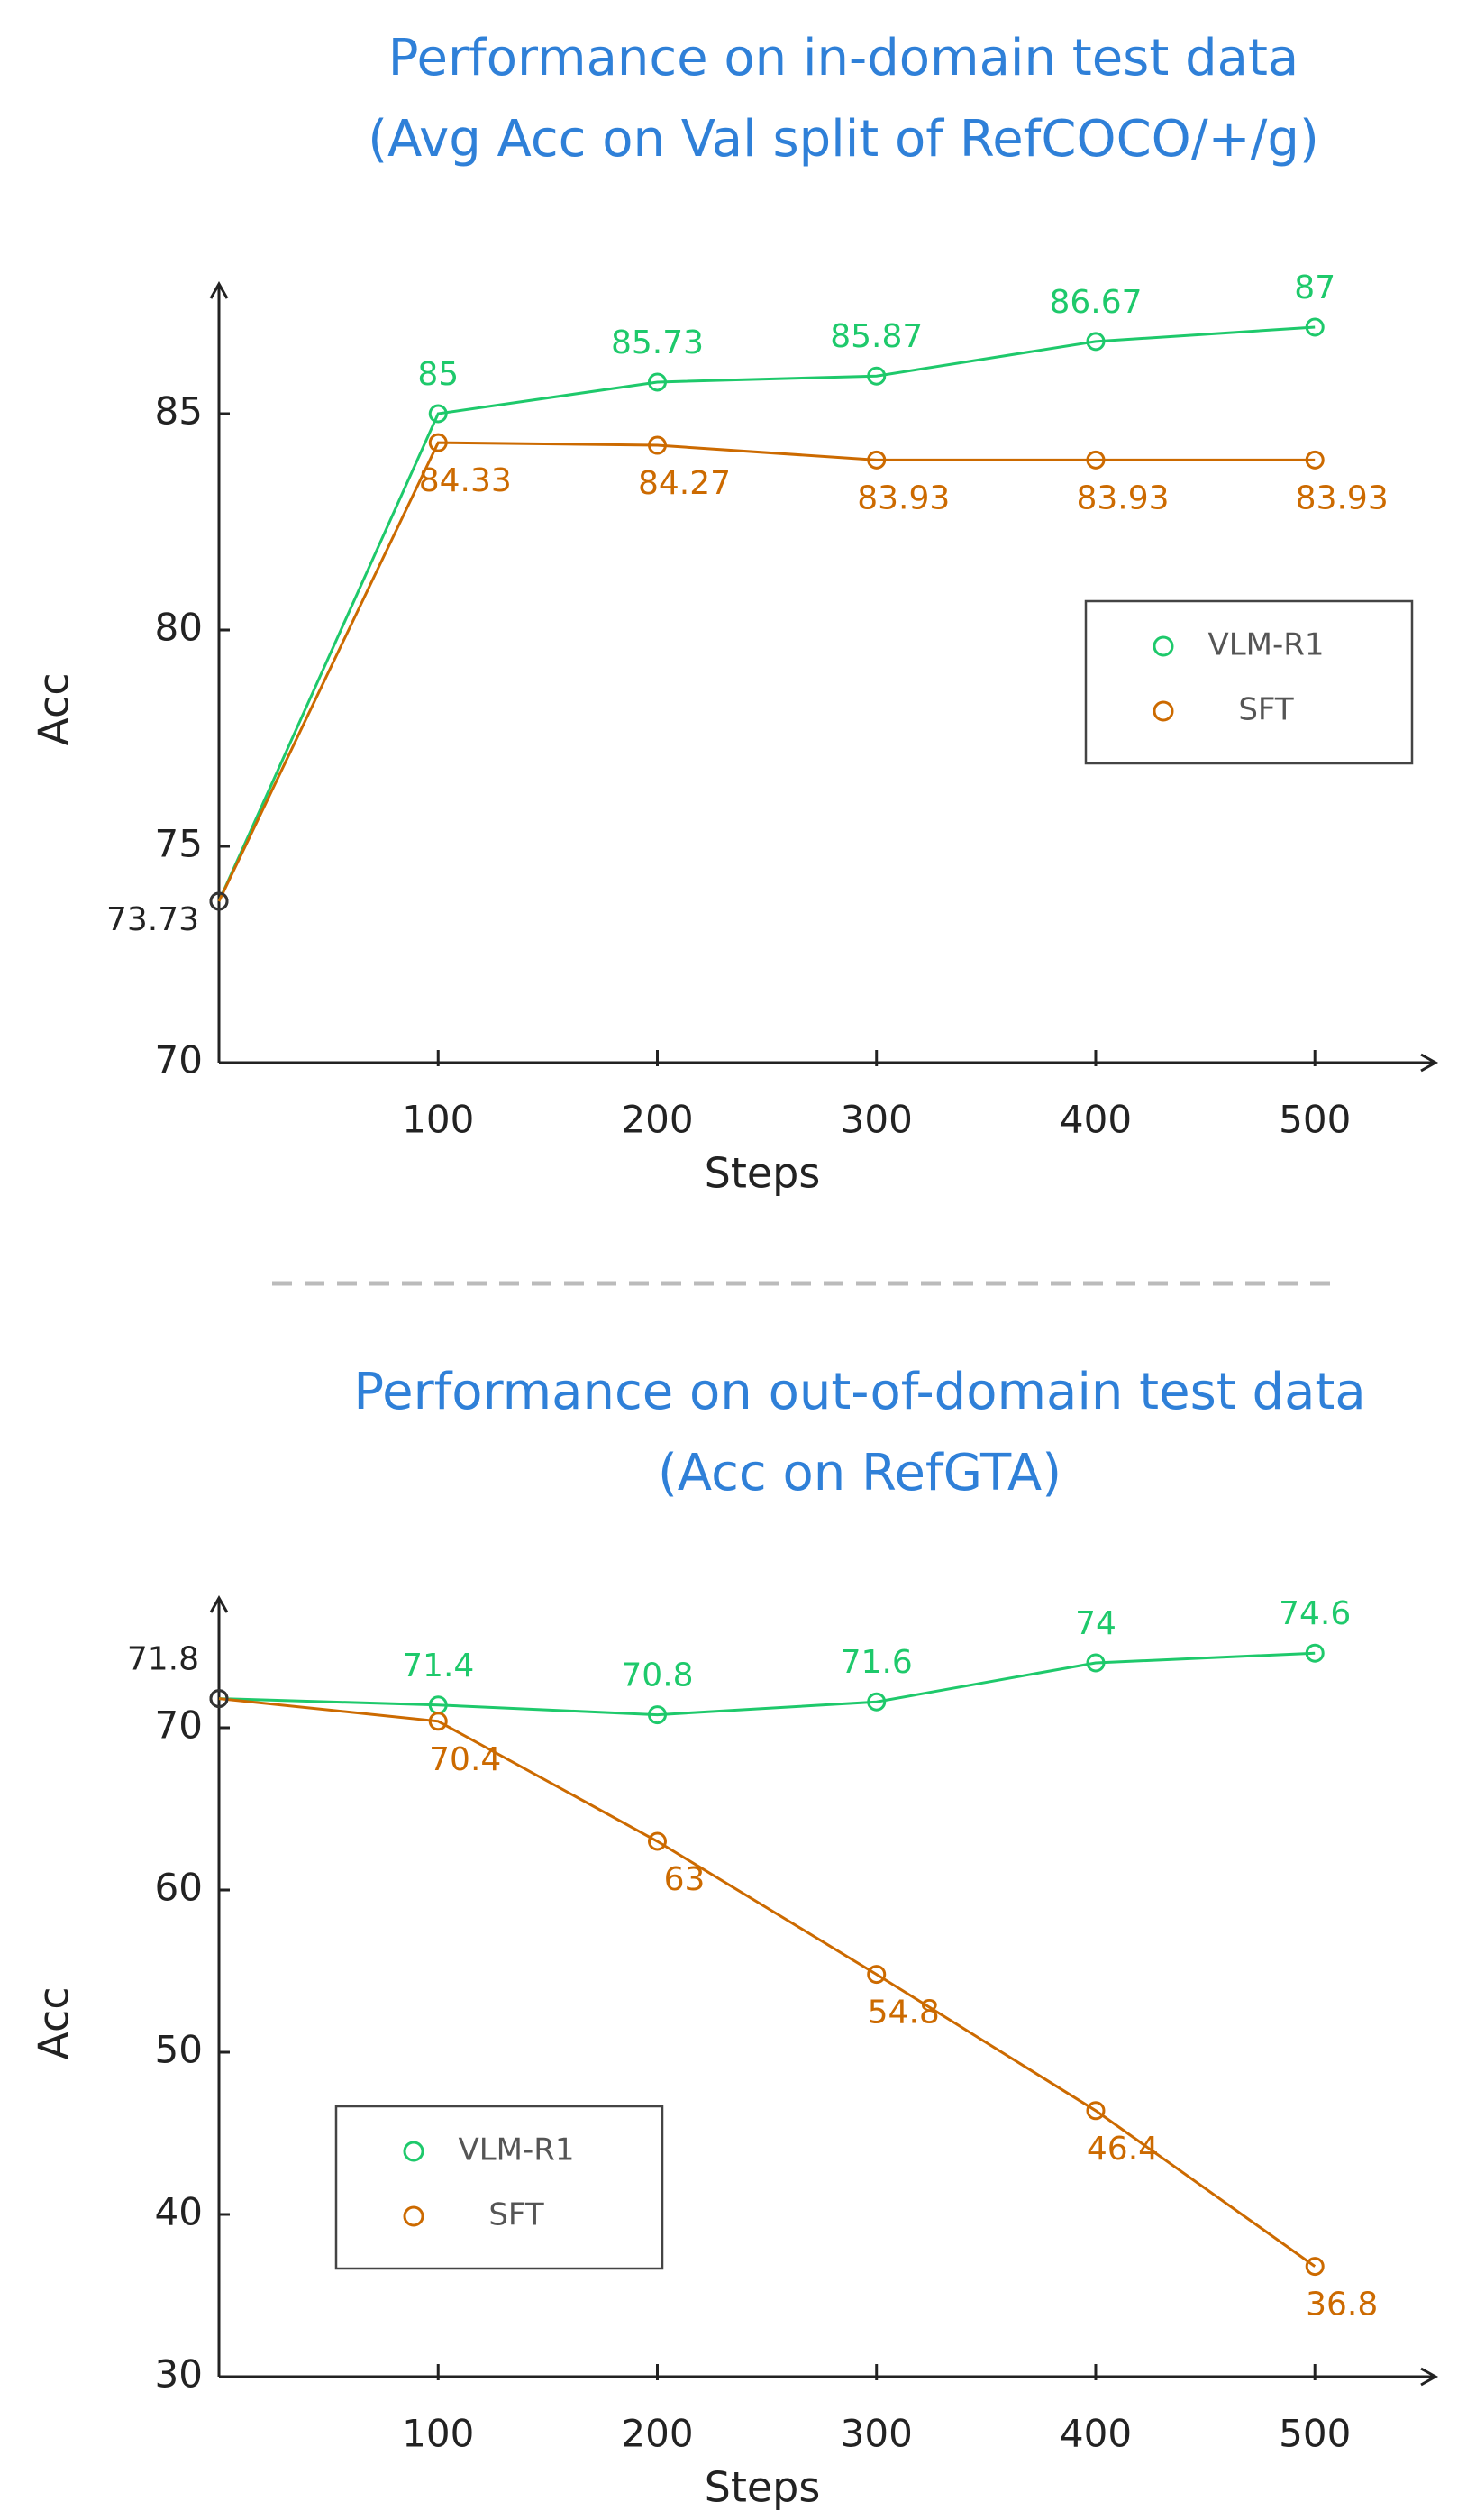  Describe the element at coordinates (1315, 287) in the screenshot. I see `value-label: 87` at that location.